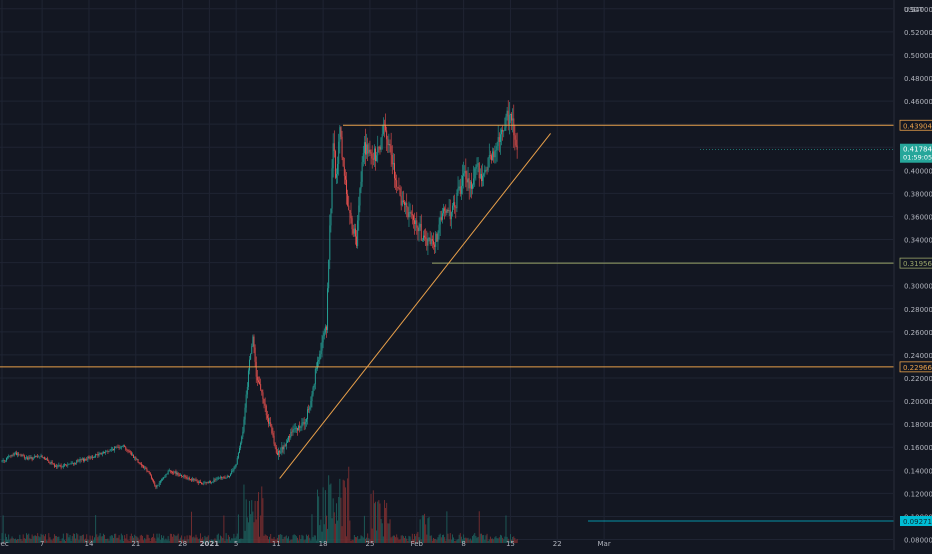 Image resolution: width=932 pixels, height=554 pixels. Describe the element at coordinates (917, 158) in the screenshot. I see `countdown-label: 01:59:05` at that location.